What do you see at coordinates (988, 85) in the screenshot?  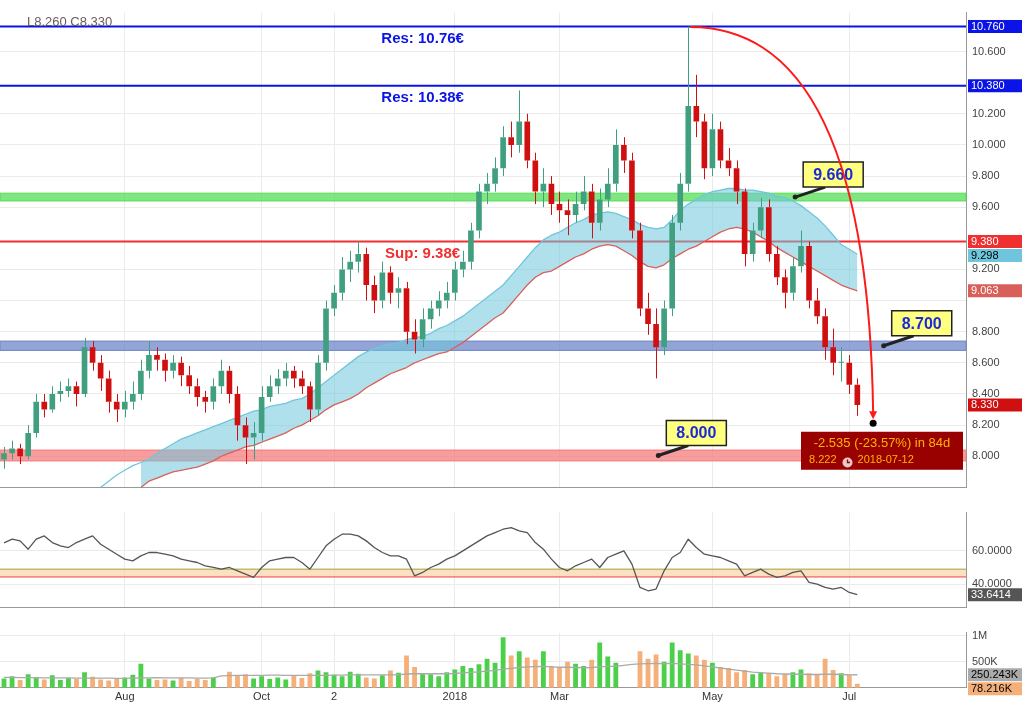 I see `text: 10.380` at bounding box center [988, 85].